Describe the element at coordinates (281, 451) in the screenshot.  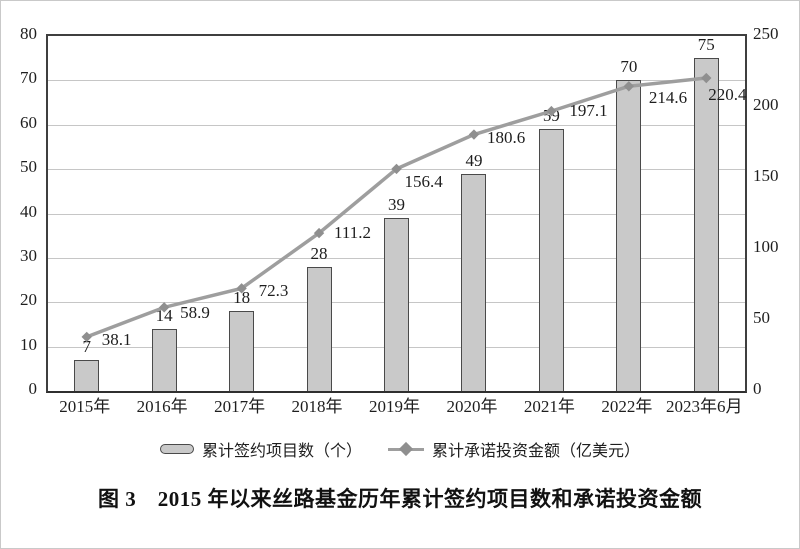
I see `legend-label-projects: 累计签约项目数（个）` at that location.